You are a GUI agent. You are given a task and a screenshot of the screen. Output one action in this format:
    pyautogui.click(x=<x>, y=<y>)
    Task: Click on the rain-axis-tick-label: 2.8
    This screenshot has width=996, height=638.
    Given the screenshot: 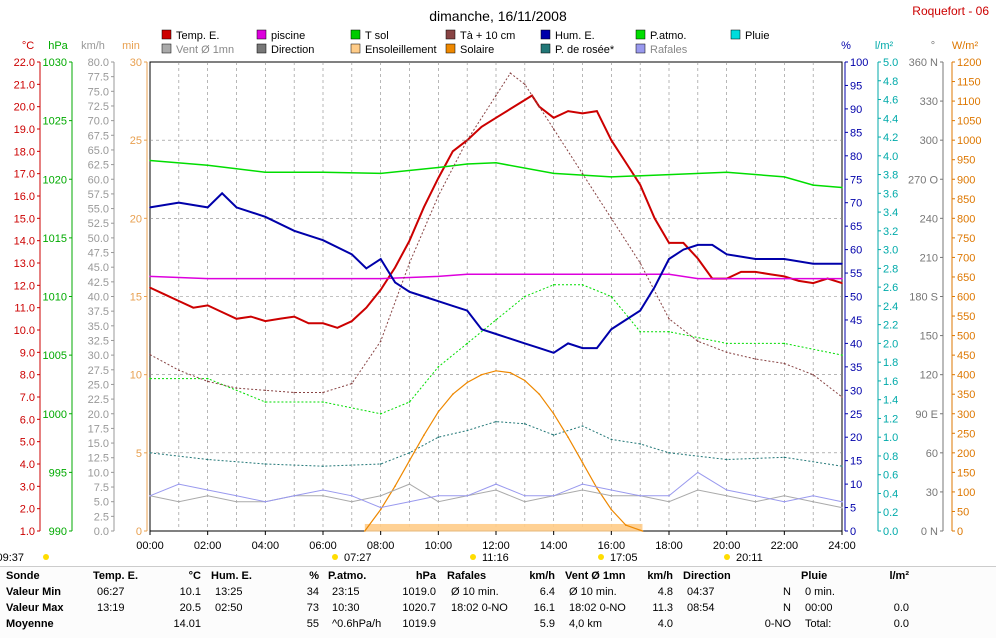 What is the action you would take?
    pyautogui.click(x=890, y=269)
    